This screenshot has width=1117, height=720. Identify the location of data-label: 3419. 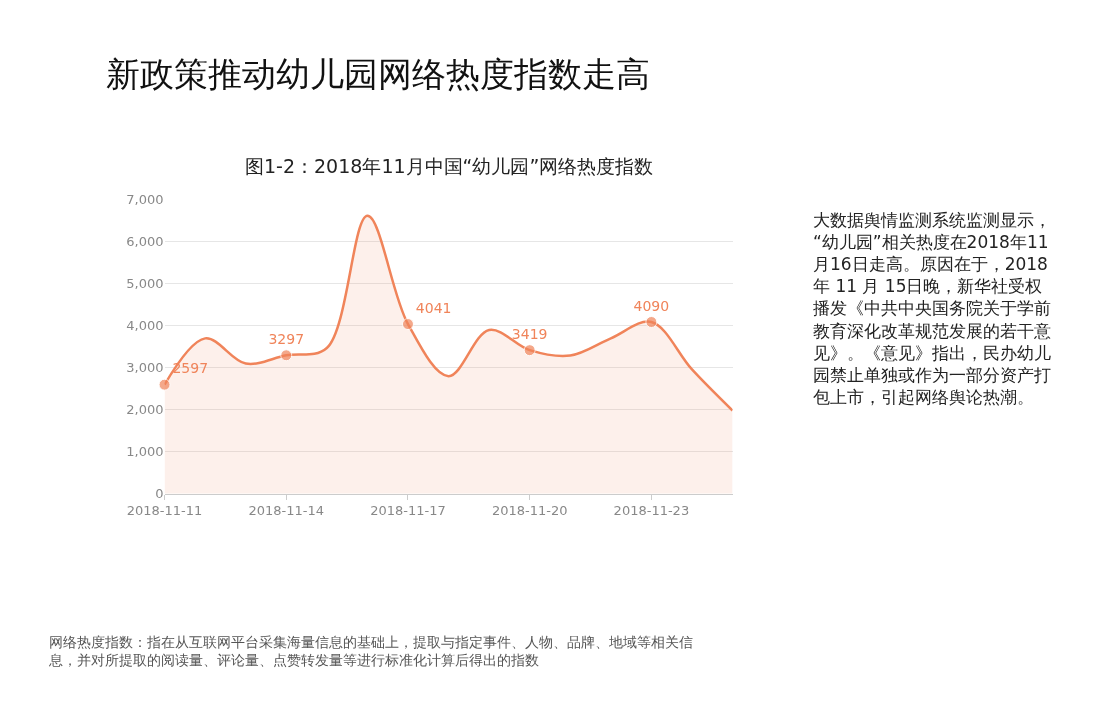
(529, 333).